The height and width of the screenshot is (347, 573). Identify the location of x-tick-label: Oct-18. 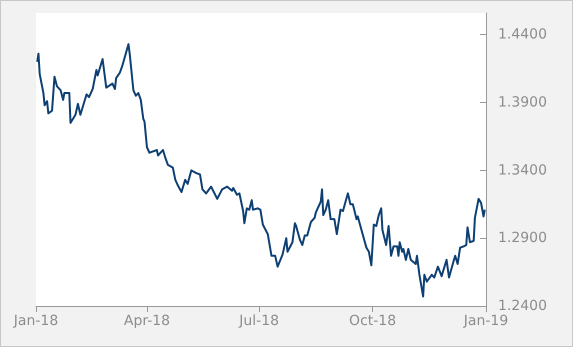
(372, 321).